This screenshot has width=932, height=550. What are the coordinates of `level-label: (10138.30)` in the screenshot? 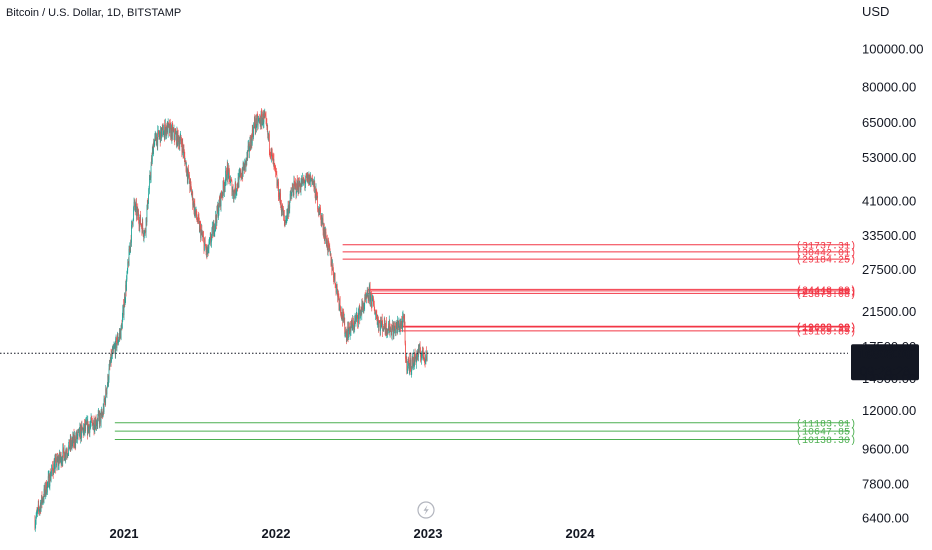 It's located at (826, 441).